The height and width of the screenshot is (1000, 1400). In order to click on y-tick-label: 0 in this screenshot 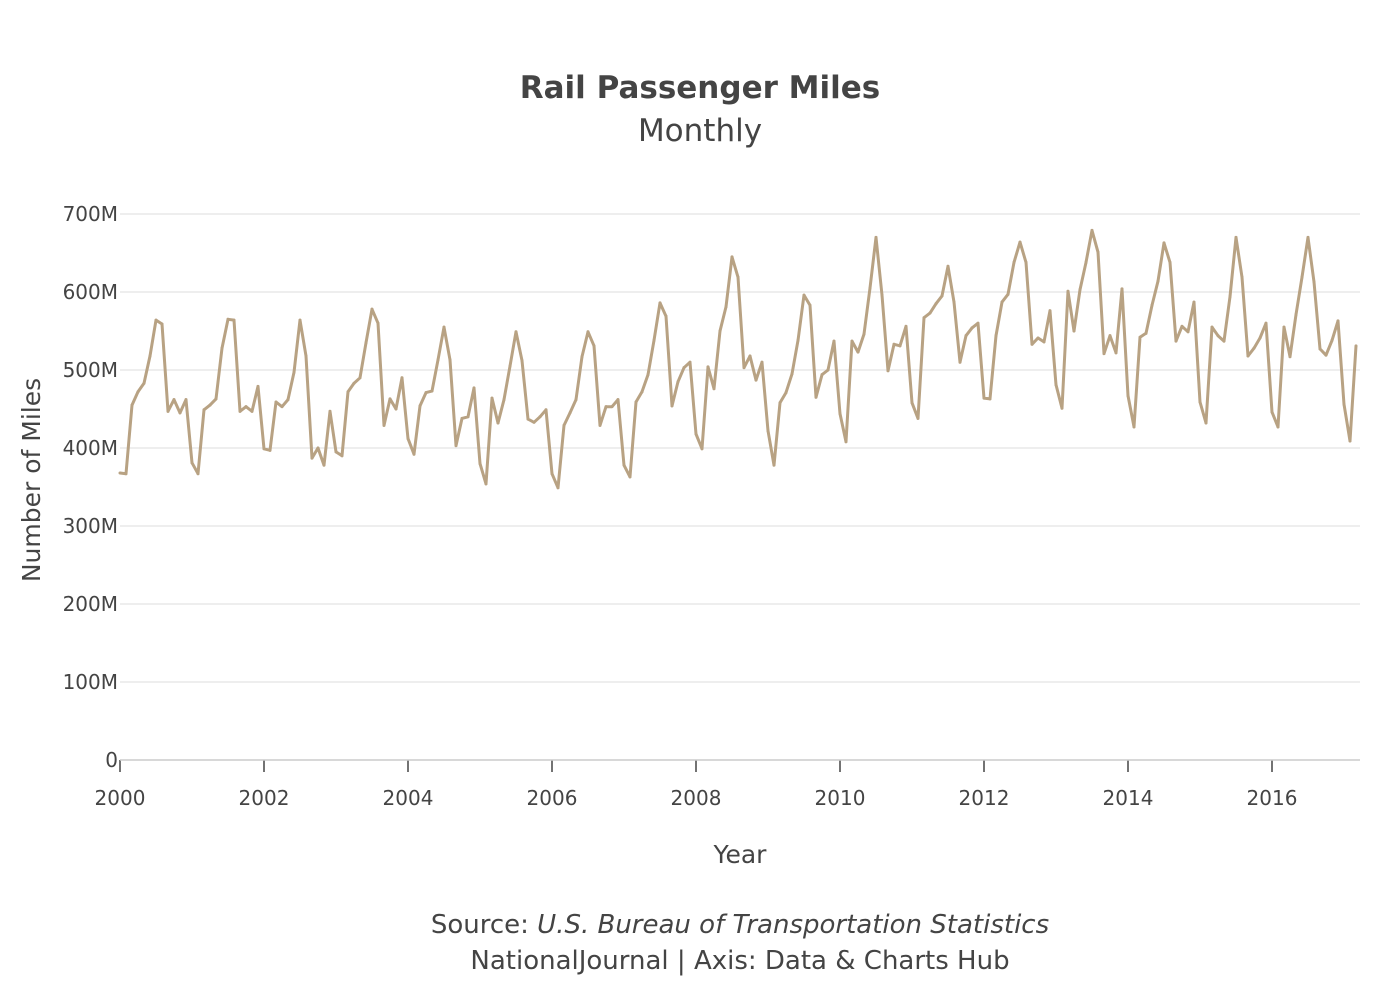, I will do `click(111, 760)`.